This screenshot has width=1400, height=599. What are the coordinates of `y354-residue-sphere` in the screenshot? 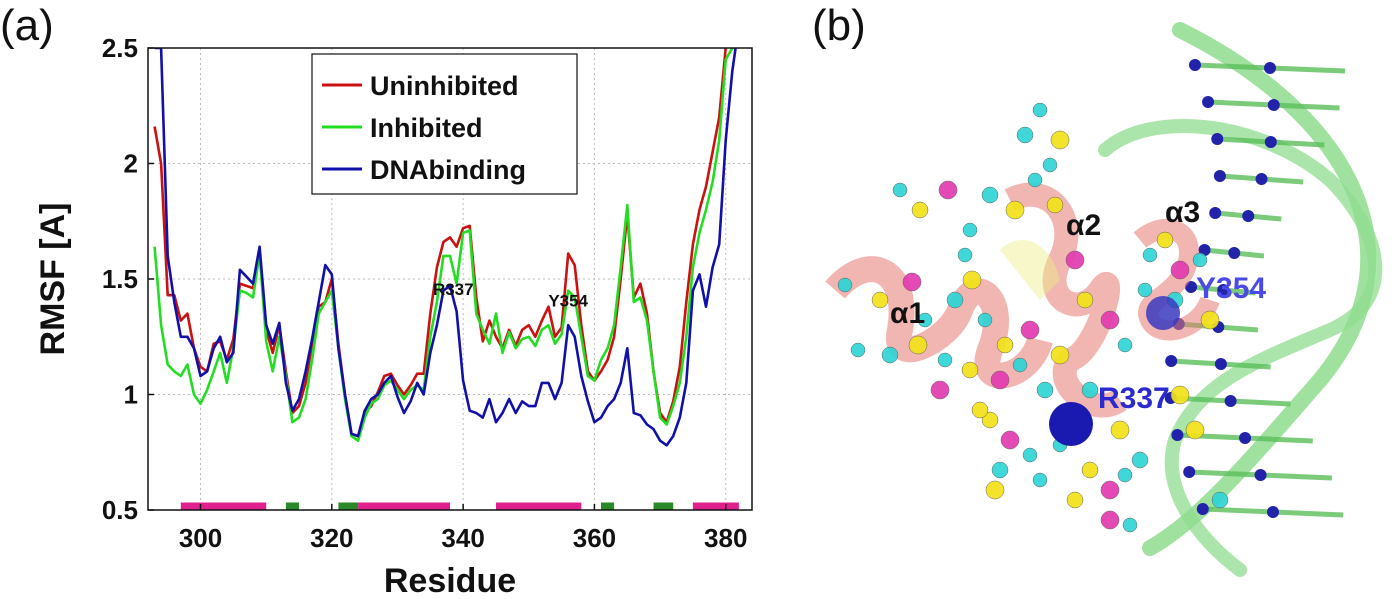 It's located at (1163, 313).